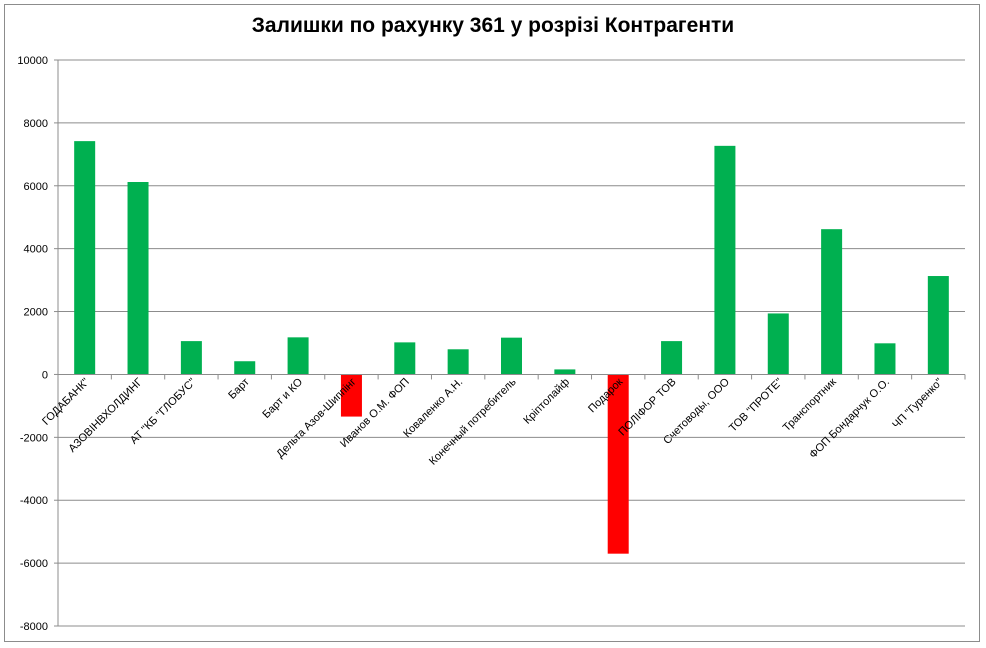  Describe the element at coordinates (36, 250) in the screenshot. I see `y-tick-label: 4000` at that location.